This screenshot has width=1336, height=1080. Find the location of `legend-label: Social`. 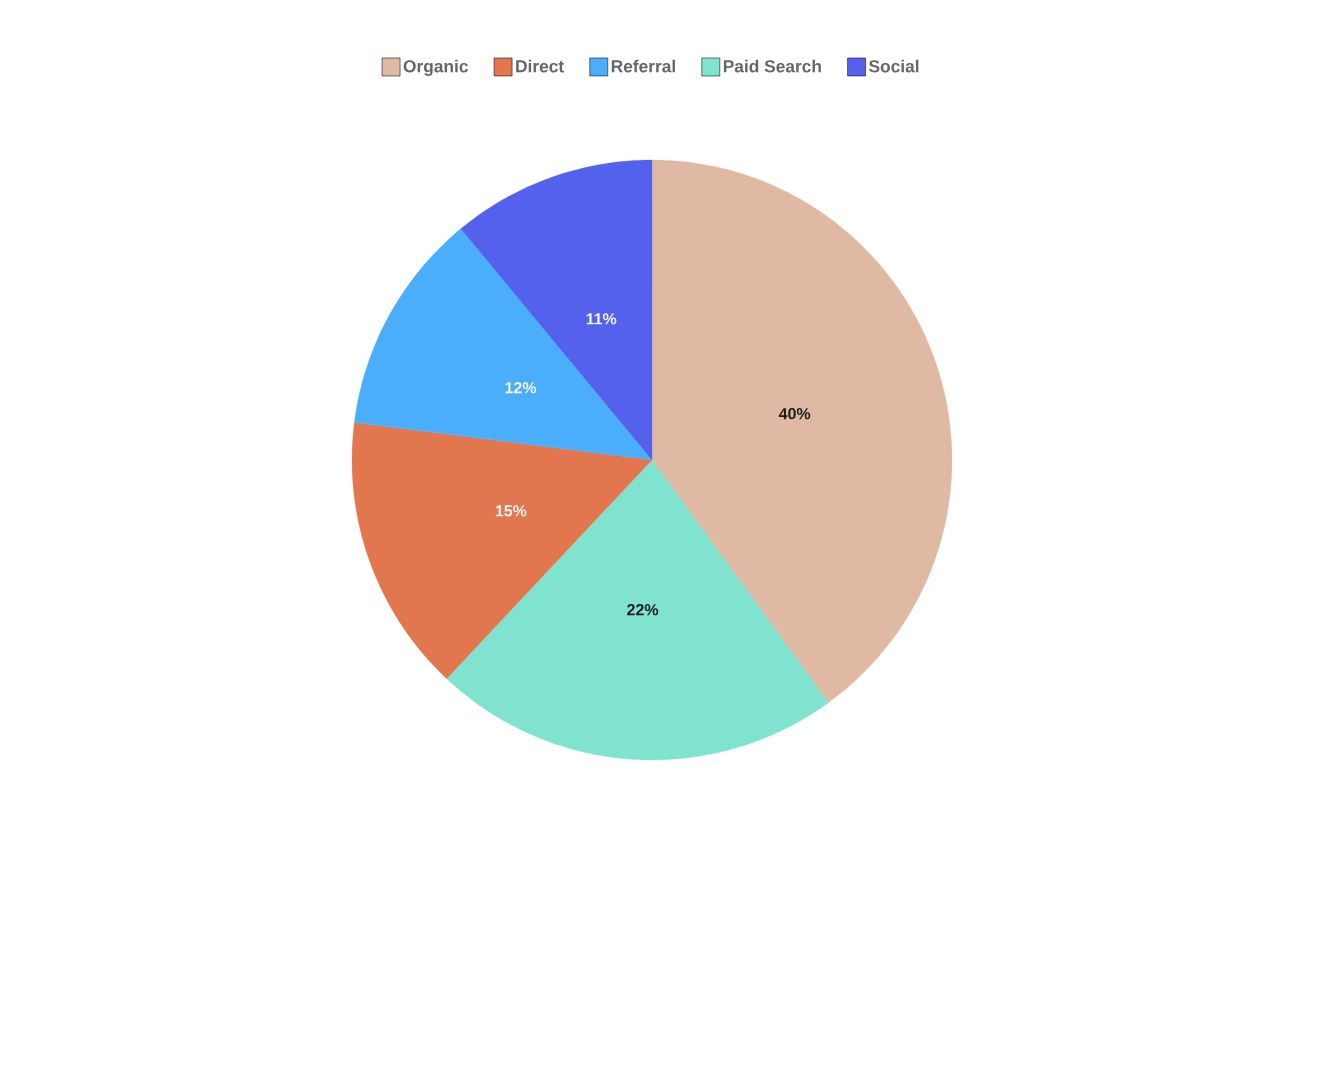

legend-label: Social is located at coordinates (894, 66).